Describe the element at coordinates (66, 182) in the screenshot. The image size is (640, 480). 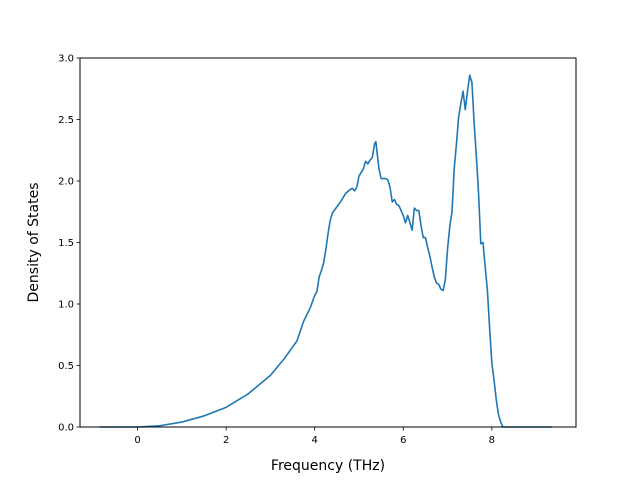
I see `y-tick-label: 2.0` at that location.